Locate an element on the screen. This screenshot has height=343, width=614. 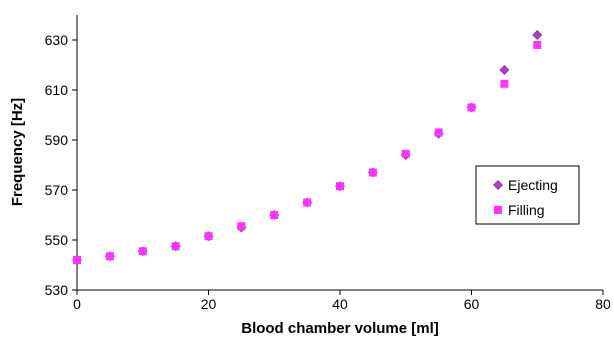
y-tick-label: 610 is located at coordinates (57, 90).